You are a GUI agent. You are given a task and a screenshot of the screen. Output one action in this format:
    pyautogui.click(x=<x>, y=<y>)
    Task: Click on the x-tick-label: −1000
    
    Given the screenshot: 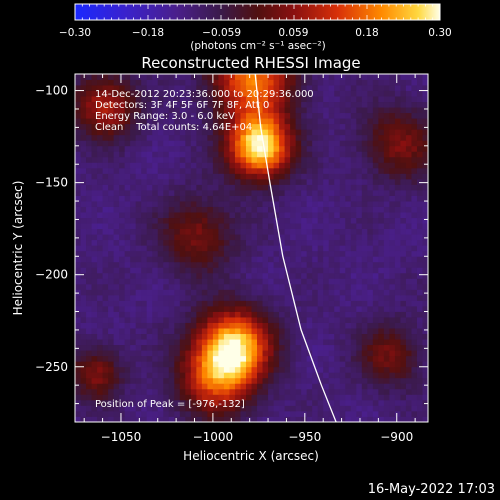 What is the action you would take?
    pyautogui.click(x=213, y=437)
    